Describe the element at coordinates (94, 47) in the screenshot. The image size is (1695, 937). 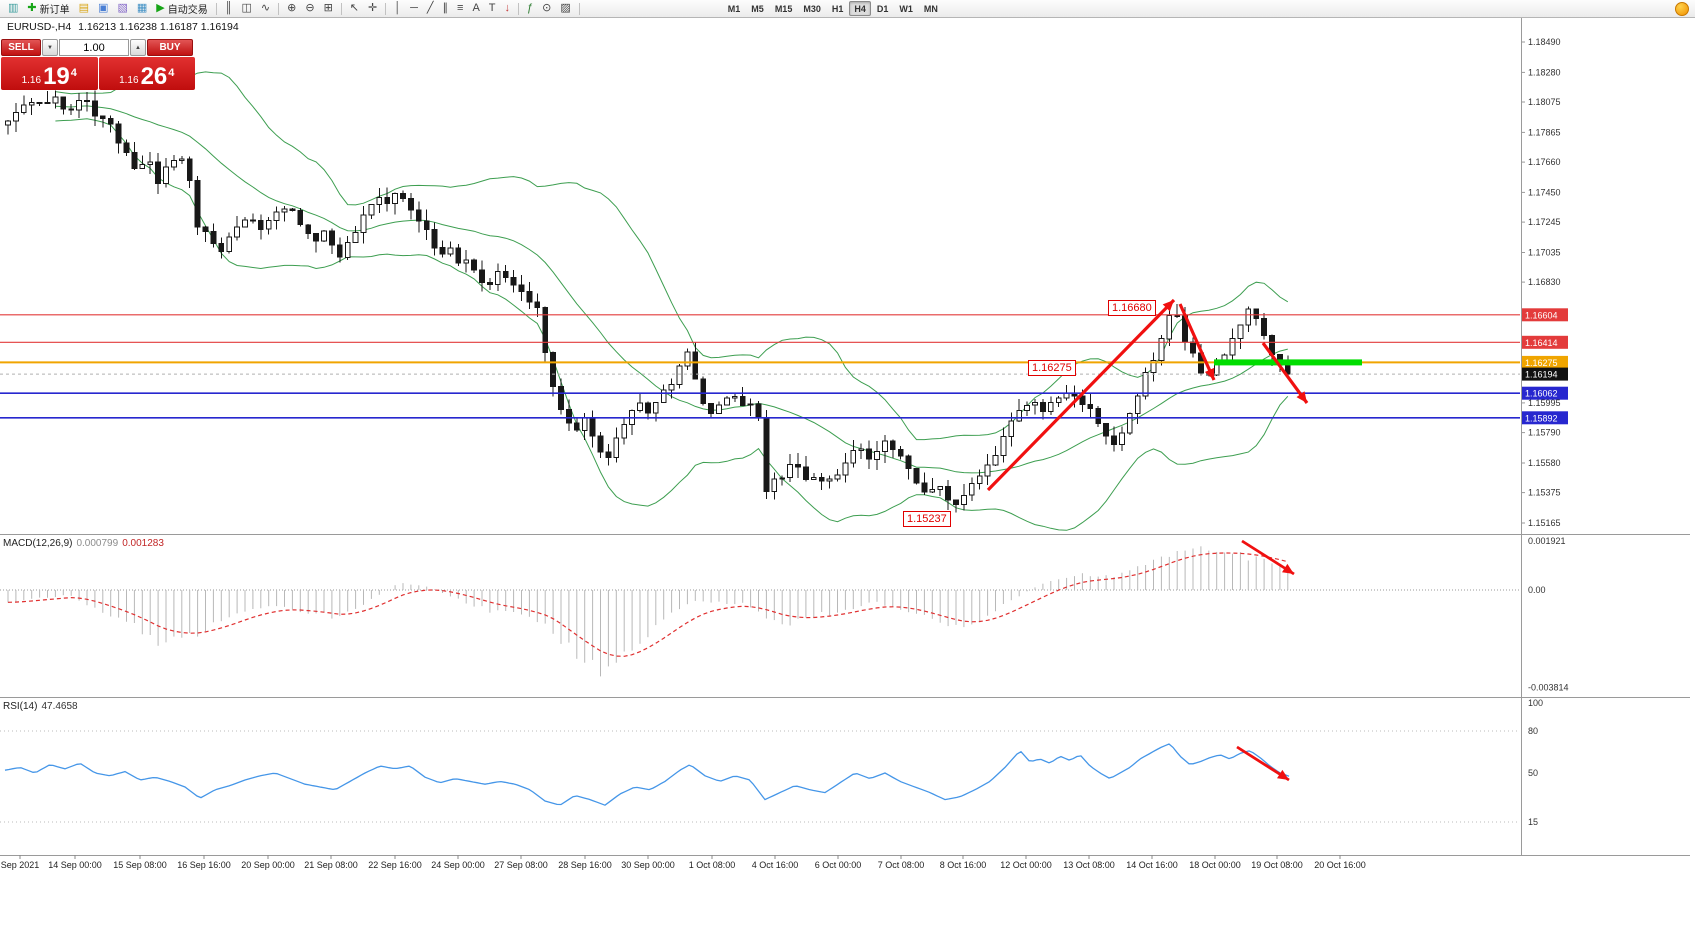
I see `volume-input` at that location.